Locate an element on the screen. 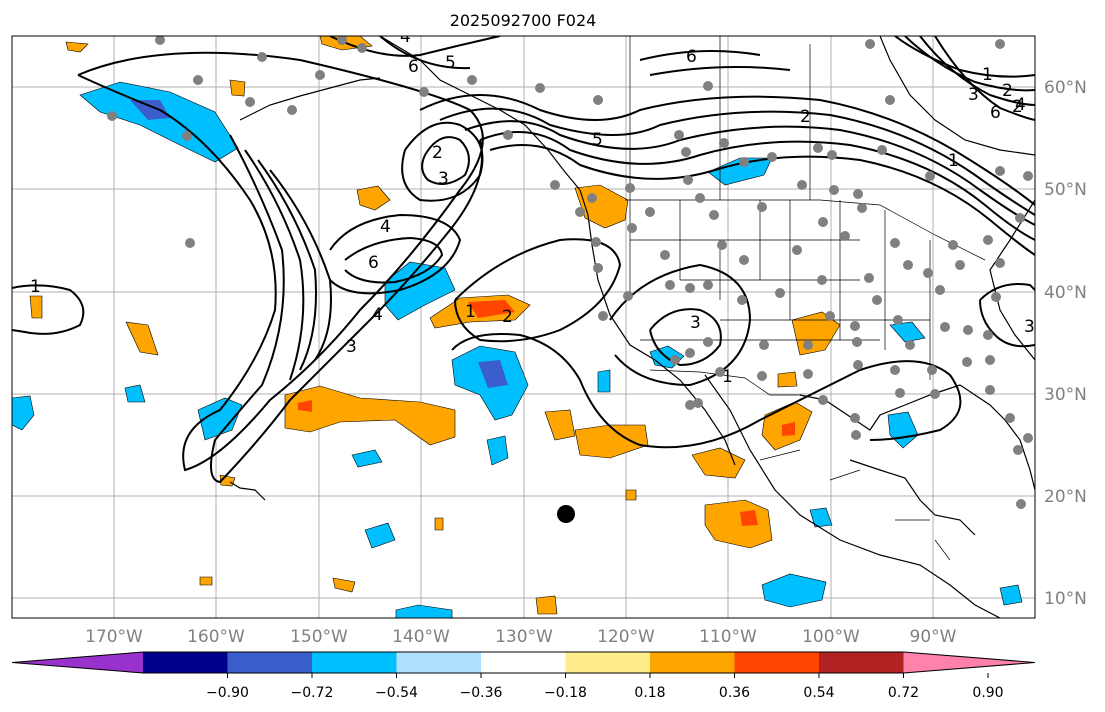 Image resolution: width=1105 pixels, height=712 pixels. canada-province-lines is located at coordinates (720, 118).